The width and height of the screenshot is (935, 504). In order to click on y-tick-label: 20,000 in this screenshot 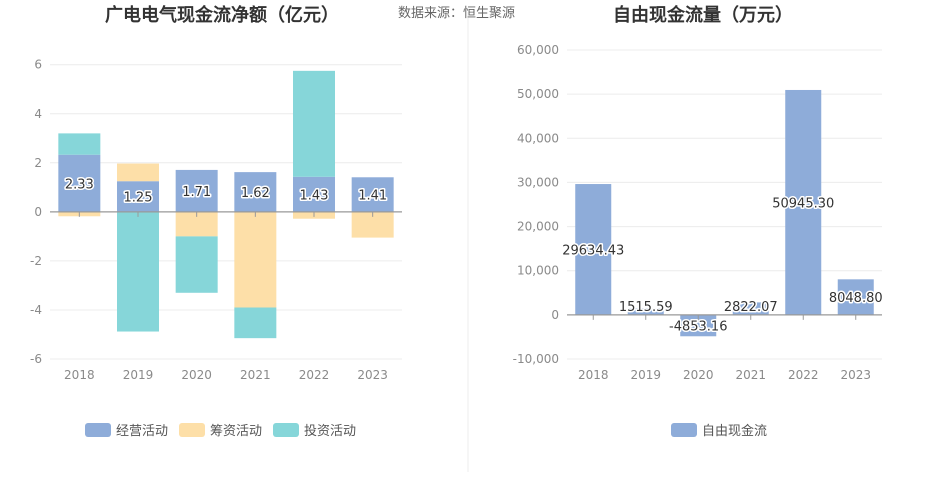, I will do `click(538, 227)`.